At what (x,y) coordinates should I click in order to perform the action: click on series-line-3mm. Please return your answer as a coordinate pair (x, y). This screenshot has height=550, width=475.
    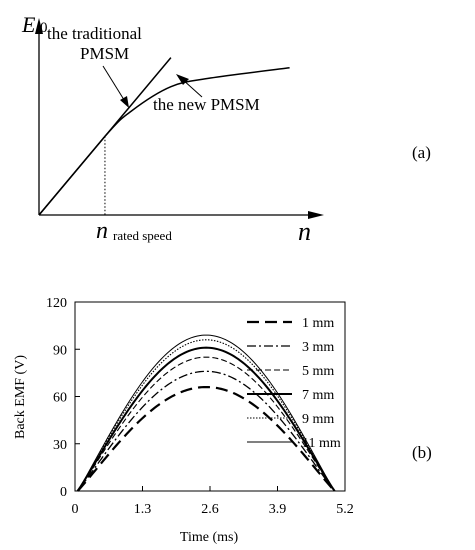
    Looking at the image, I should click on (206, 431).